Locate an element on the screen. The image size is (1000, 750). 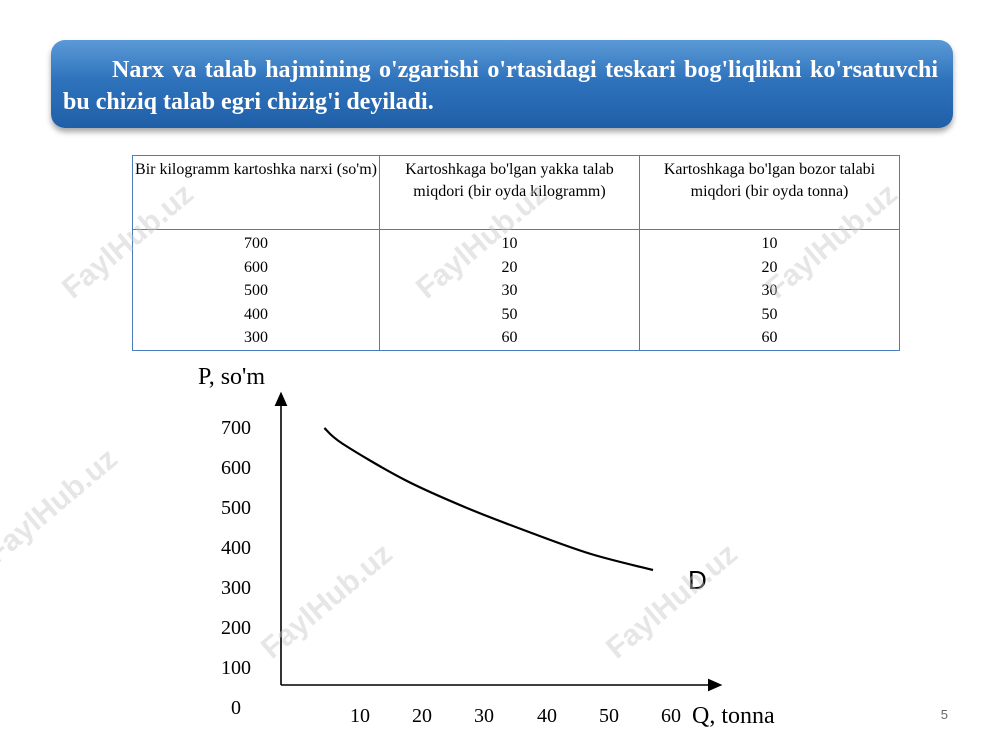
x-tick-label: 50 is located at coordinates (609, 716).